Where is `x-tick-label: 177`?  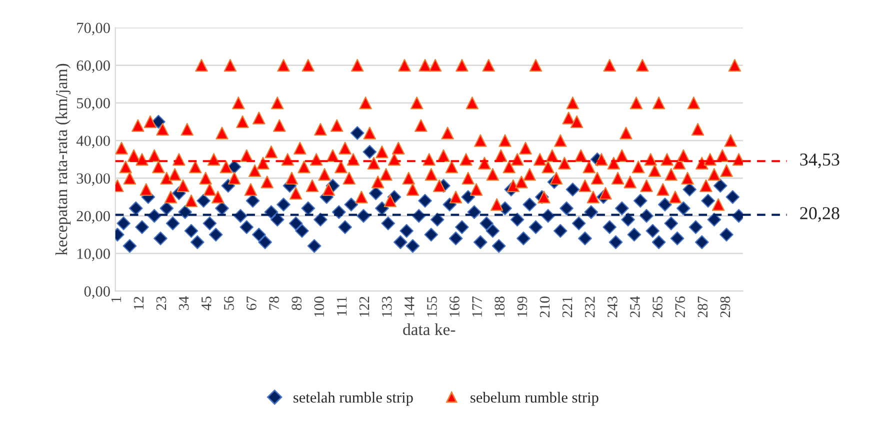 x-tick-label: 177 is located at coordinates (477, 306).